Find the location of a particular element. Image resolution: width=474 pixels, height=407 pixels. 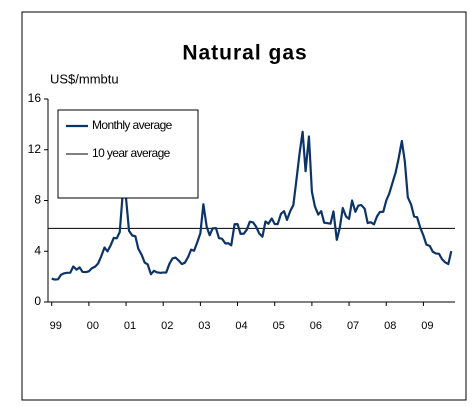

x-tick-label: 99 is located at coordinates (56, 326).